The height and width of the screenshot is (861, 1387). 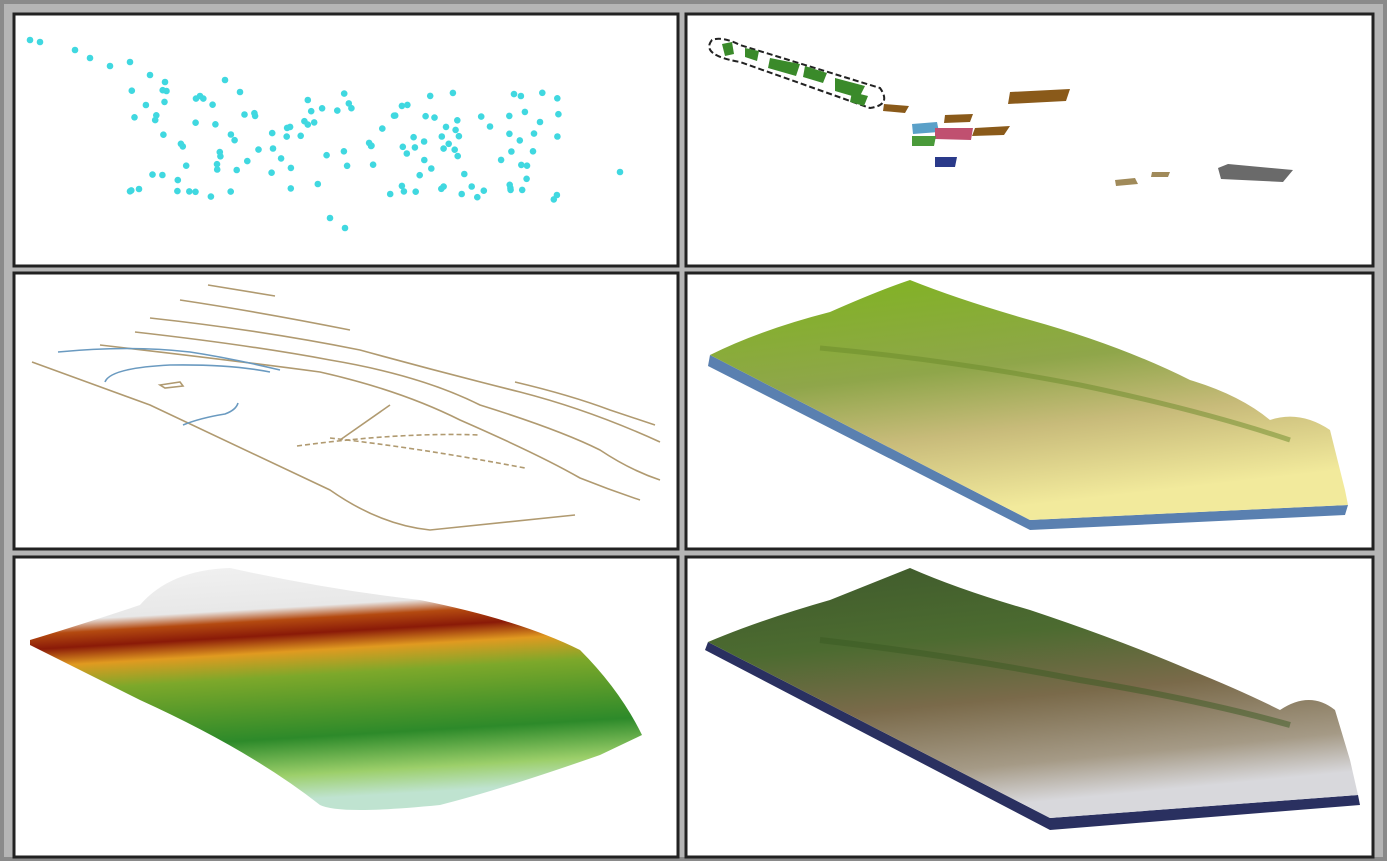 I want to click on survey-points, so click(x=325, y=134).